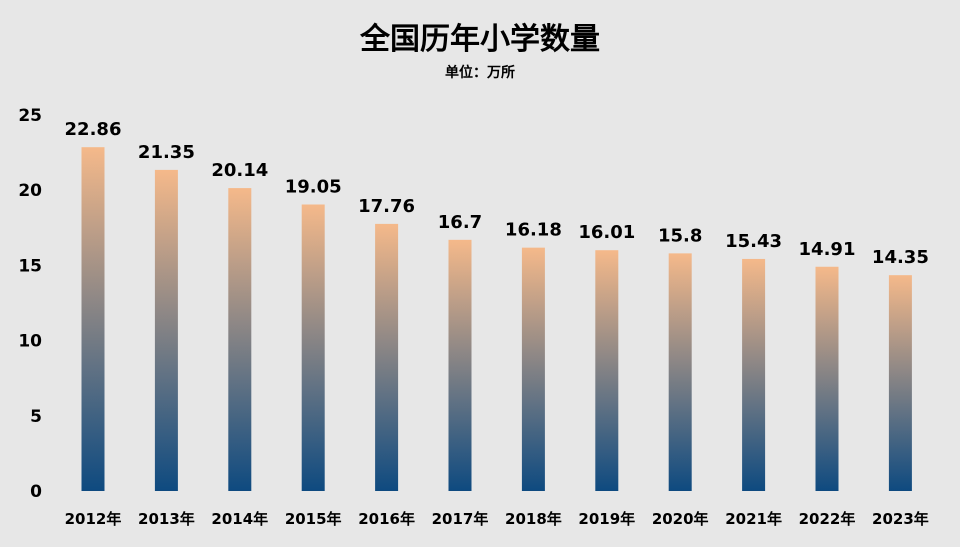  Describe the element at coordinates (166, 152) in the screenshot. I see `data-label: 21.35` at that location.